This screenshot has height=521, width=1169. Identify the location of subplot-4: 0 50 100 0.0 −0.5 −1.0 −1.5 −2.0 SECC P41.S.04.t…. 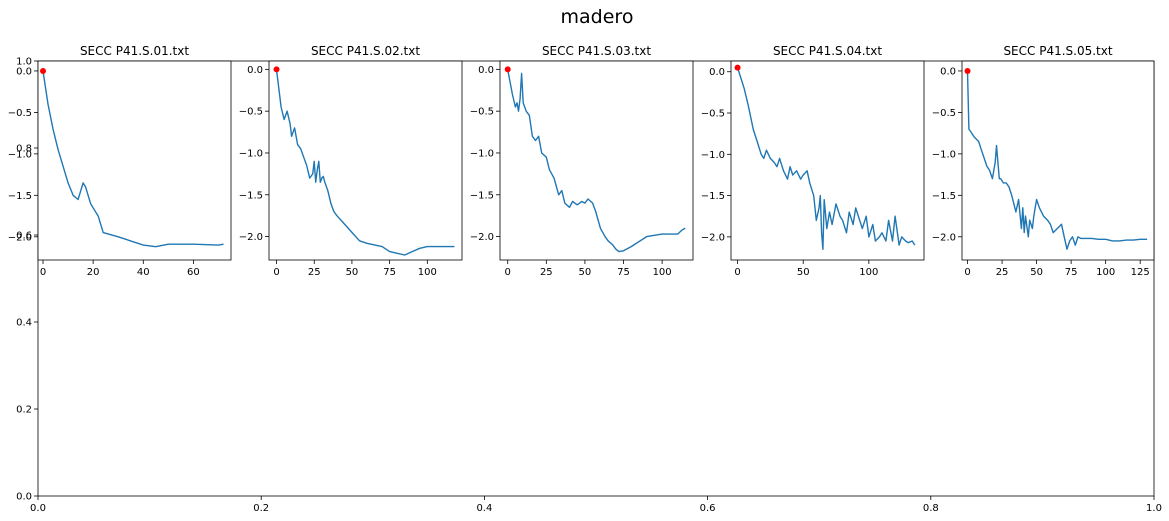
(813, 161).